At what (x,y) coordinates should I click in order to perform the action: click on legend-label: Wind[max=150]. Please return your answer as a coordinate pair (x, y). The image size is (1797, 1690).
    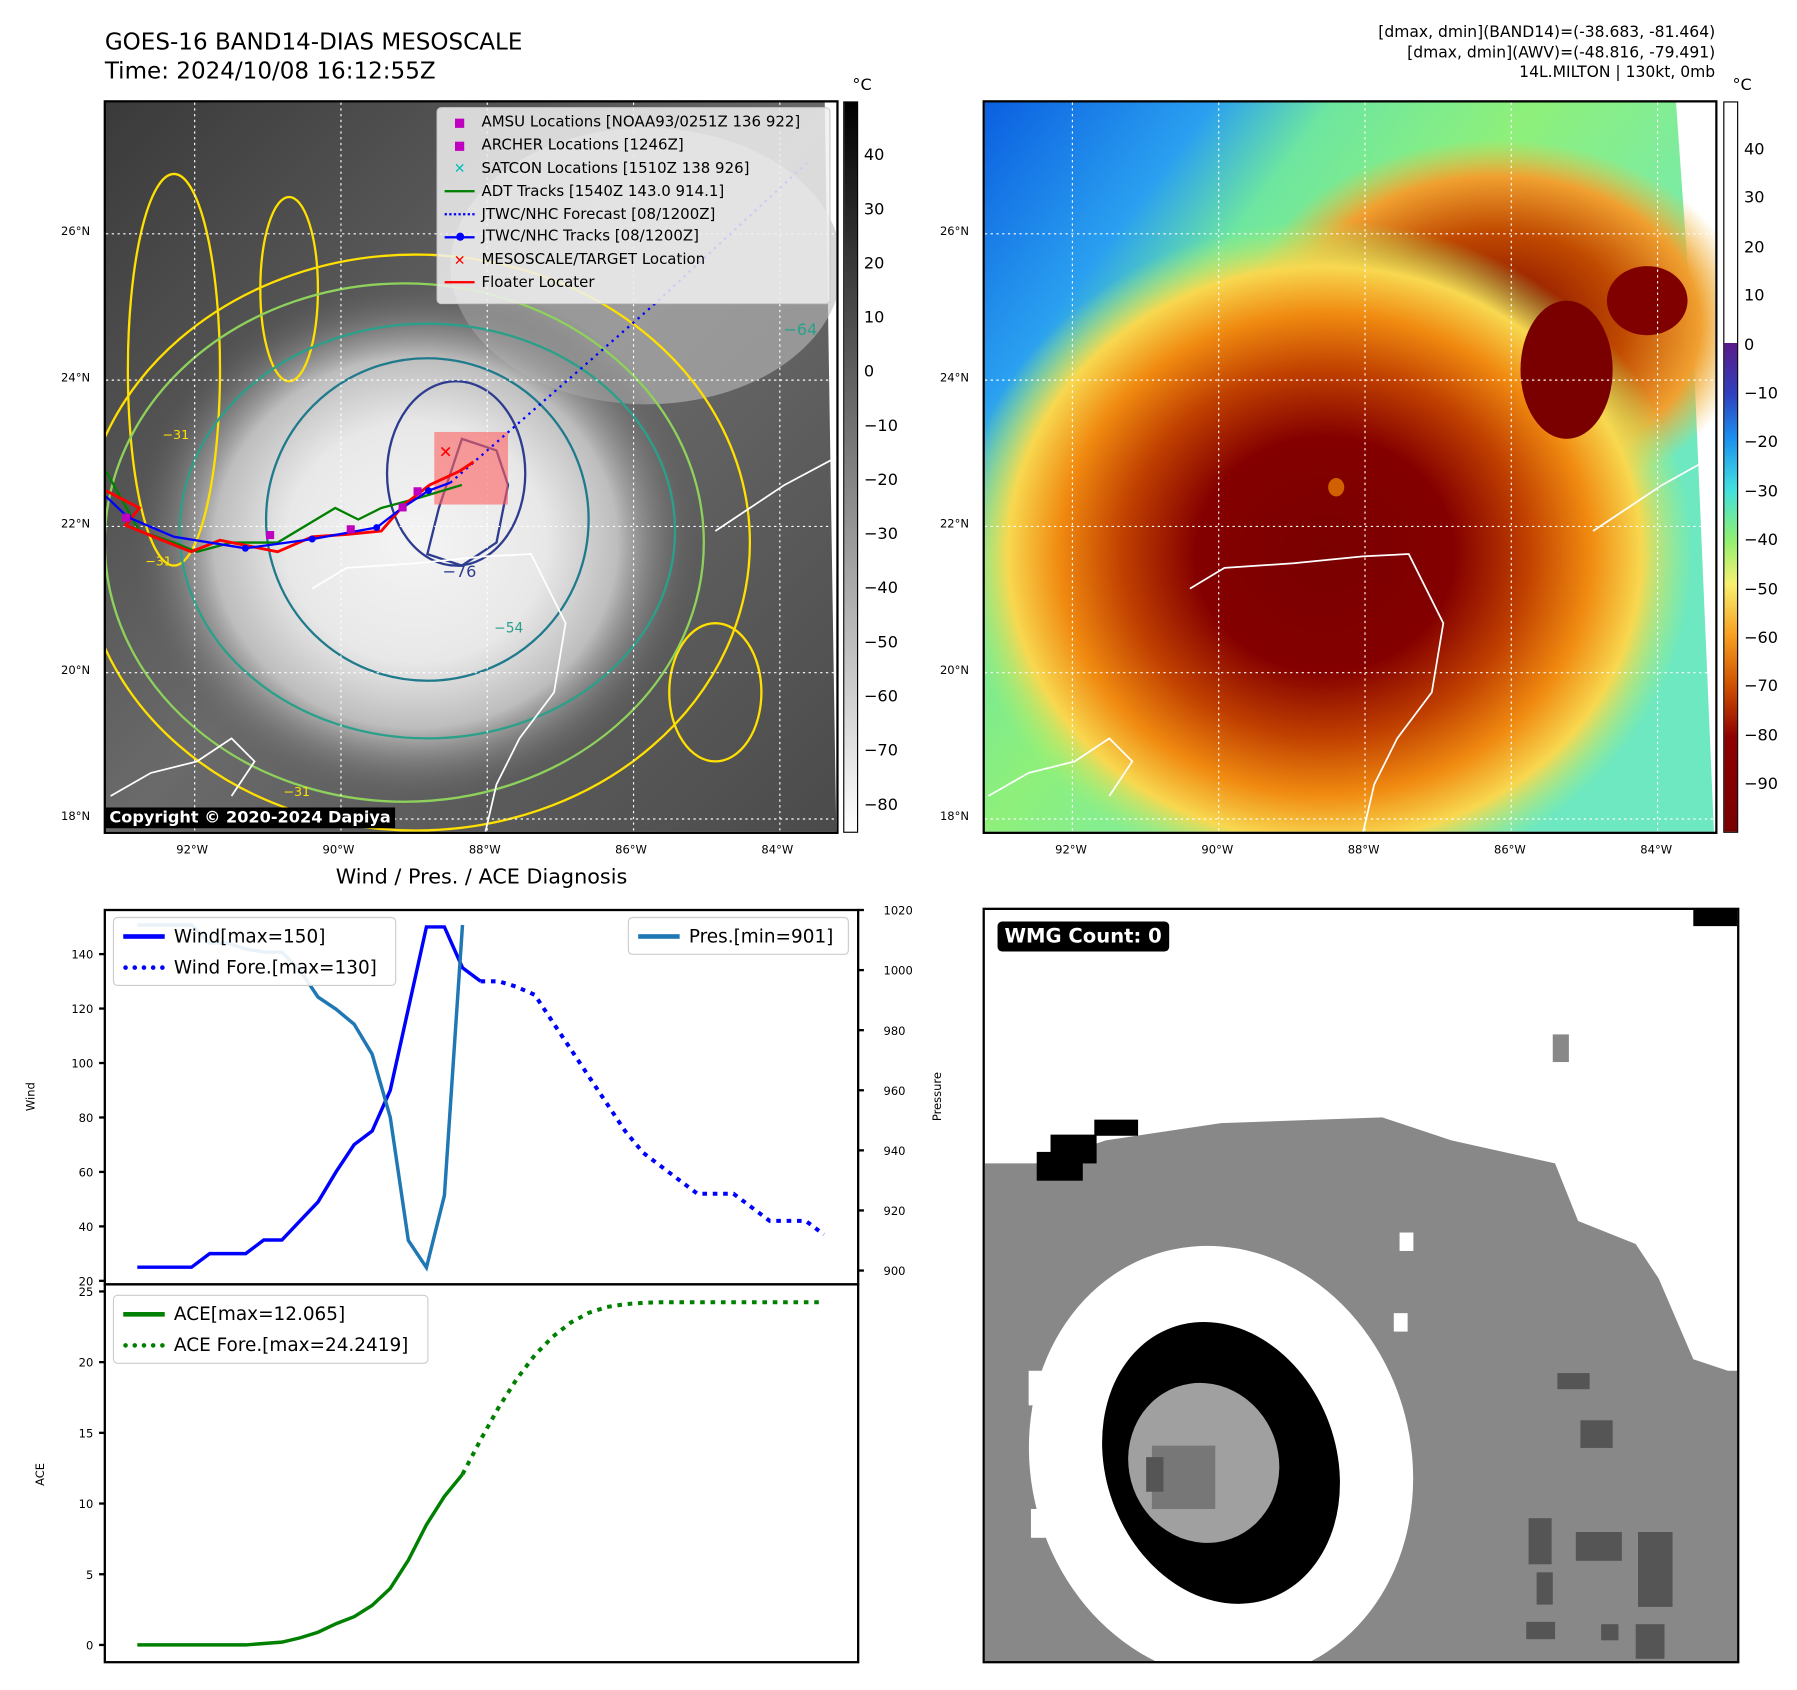
    Looking at the image, I should click on (249, 935).